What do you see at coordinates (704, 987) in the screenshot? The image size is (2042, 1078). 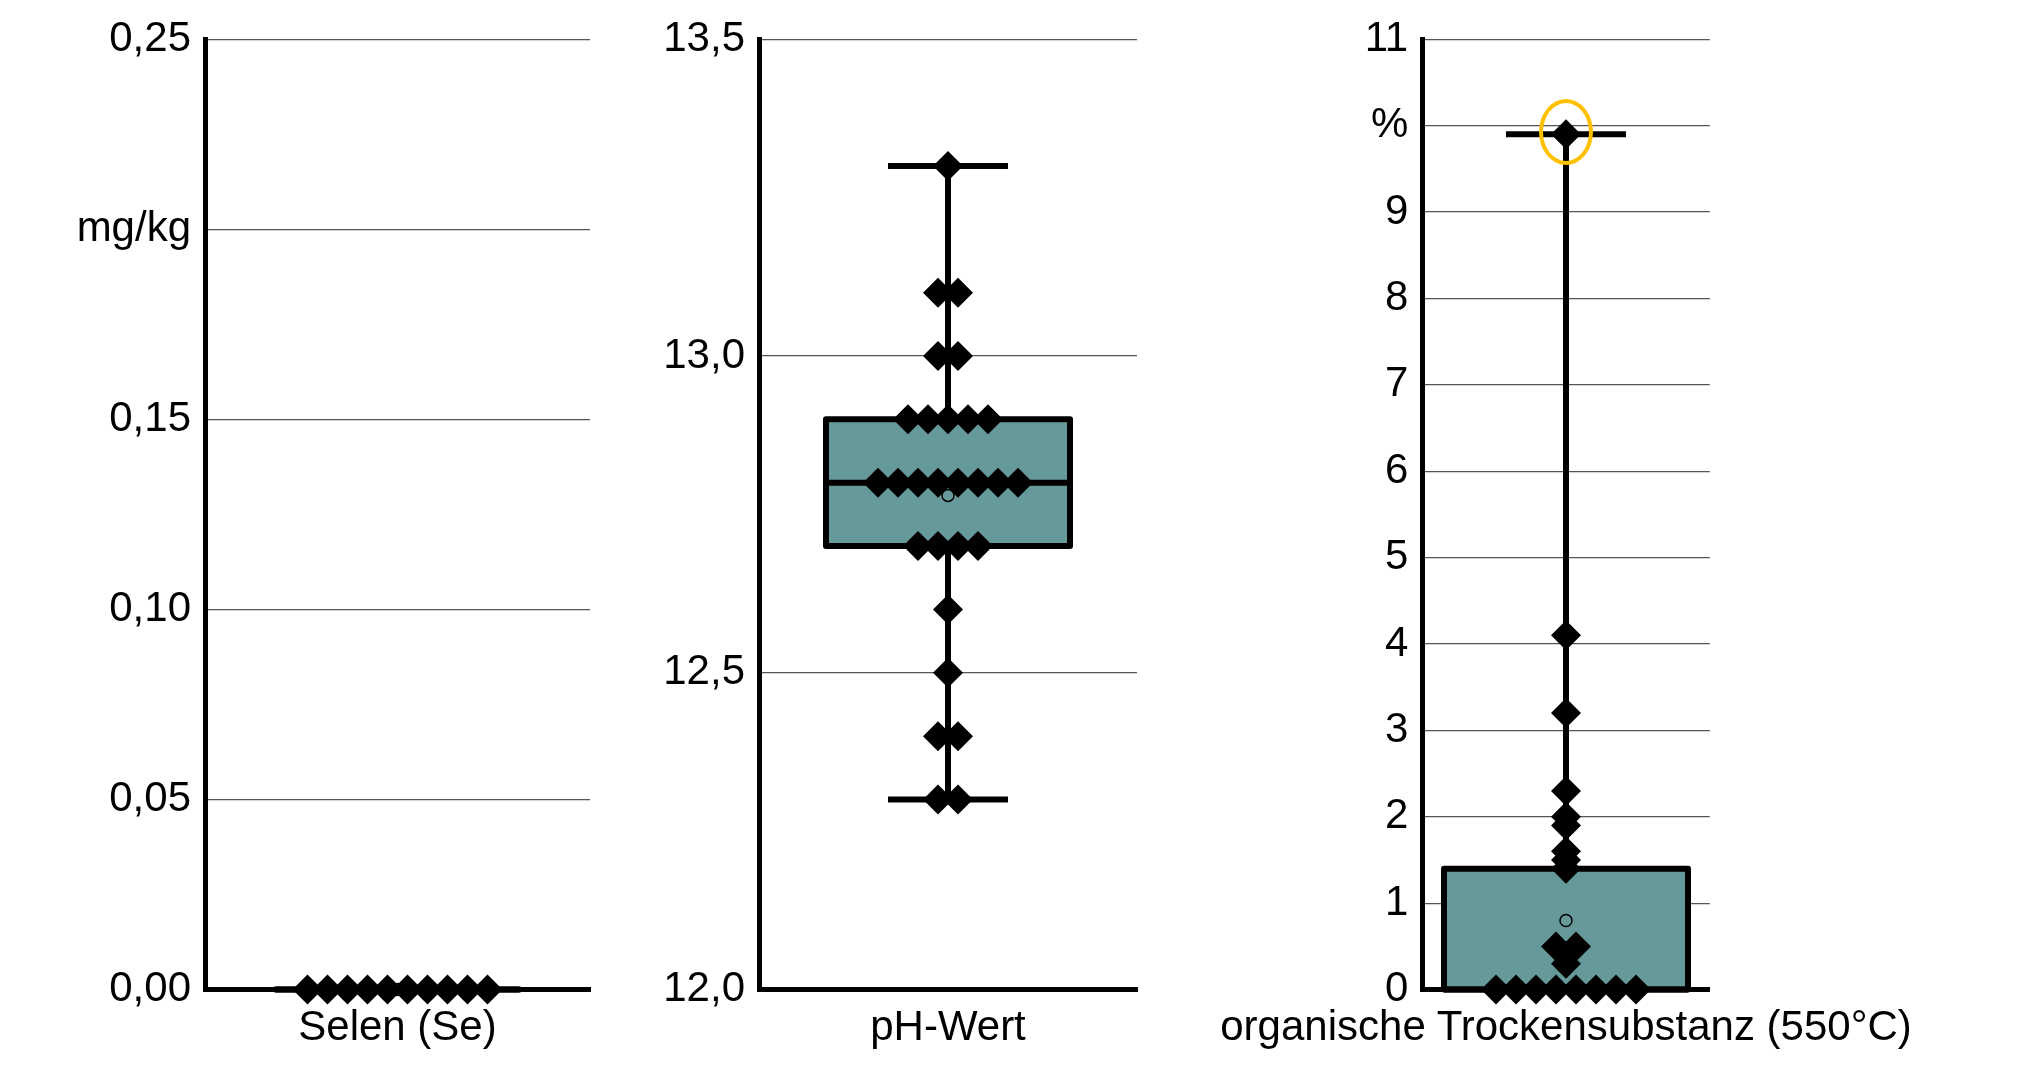 I see `y-tick-label: 12,0` at bounding box center [704, 987].